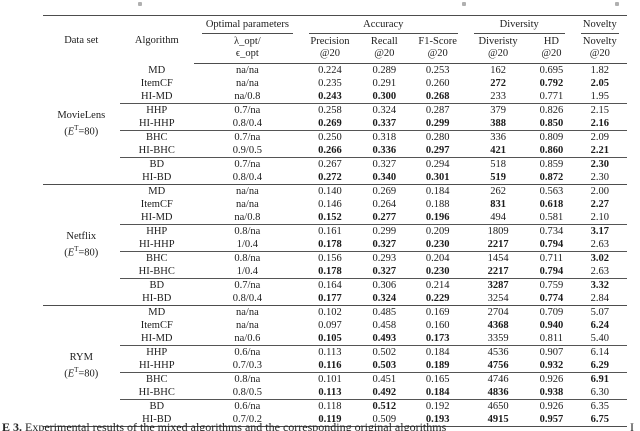 The height and width of the screenshot is (431, 640). I want to click on value-cell: 2.05, so click(599, 83).